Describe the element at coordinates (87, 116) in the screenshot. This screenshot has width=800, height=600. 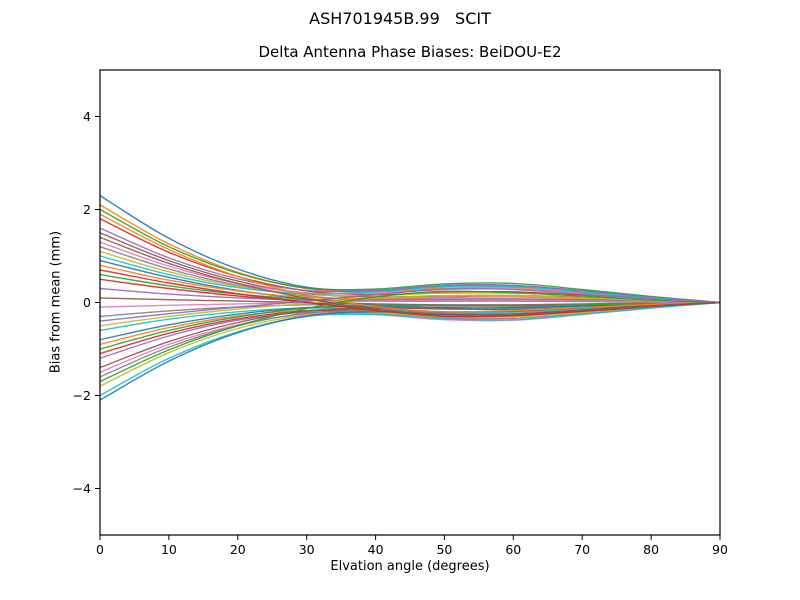
I see `y-tick-label: 4` at that location.